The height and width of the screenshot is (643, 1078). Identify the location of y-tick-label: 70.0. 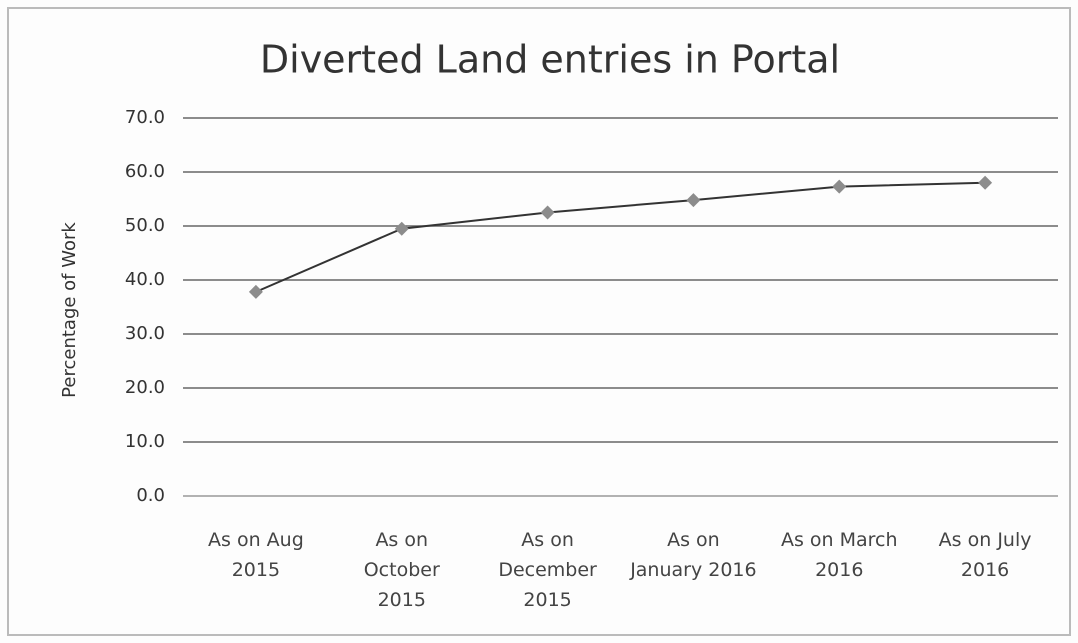
(145, 117).